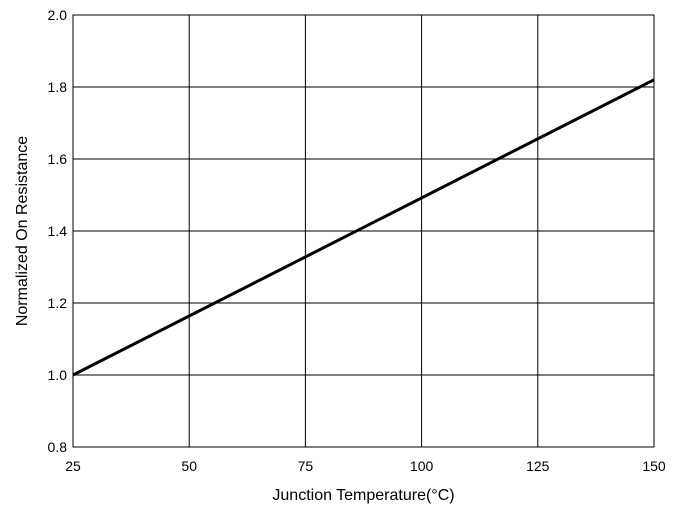 This screenshot has height=506, width=686. Describe the element at coordinates (422, 466) in the screenshot. I see `x-tick-label: 100` at that location.